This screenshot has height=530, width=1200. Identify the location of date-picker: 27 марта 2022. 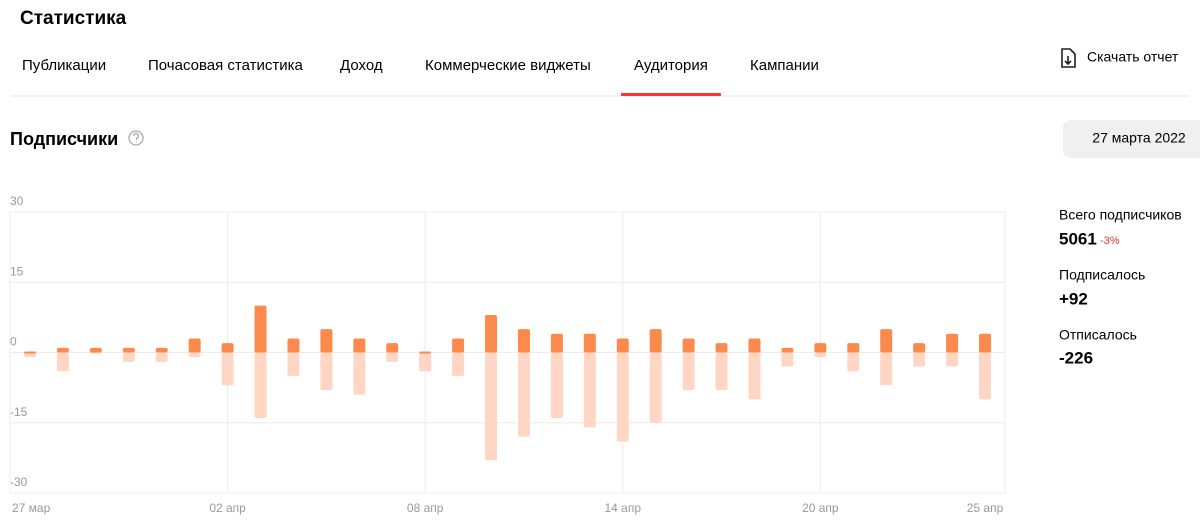
(1131, 139).